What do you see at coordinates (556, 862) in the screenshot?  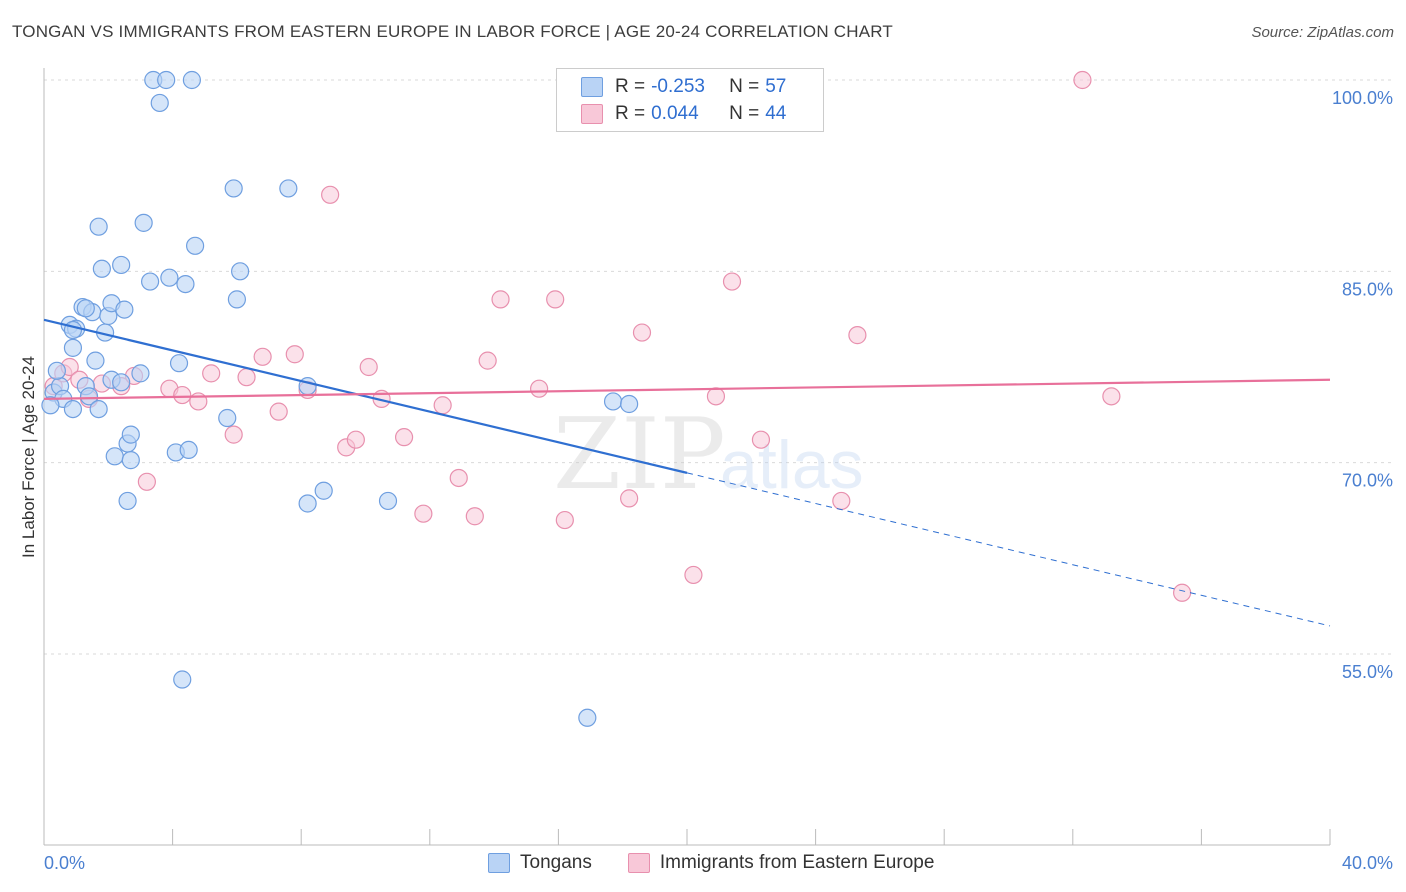 I see `bottom-legend-label-tongans: Tongans` at bounding box center [556, 862].